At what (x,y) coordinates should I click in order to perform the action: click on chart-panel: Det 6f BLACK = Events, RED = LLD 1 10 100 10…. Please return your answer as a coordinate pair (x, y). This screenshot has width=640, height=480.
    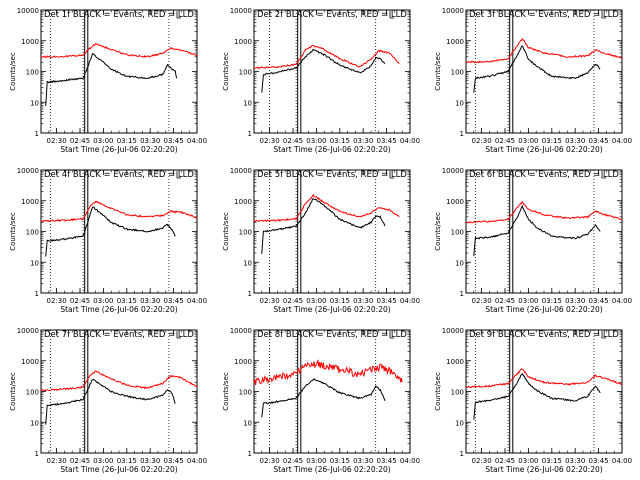
    Looking at the image, I should click on (533, 240).